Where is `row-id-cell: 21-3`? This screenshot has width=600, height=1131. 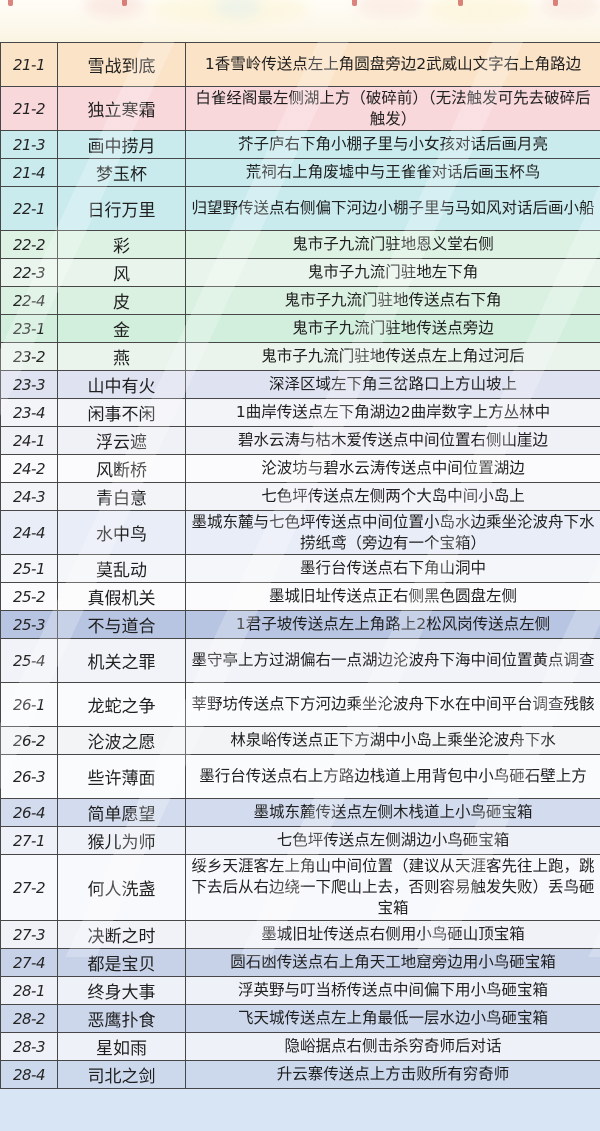
row-id-cell: 21-3 is located at coordinates (29, 145).